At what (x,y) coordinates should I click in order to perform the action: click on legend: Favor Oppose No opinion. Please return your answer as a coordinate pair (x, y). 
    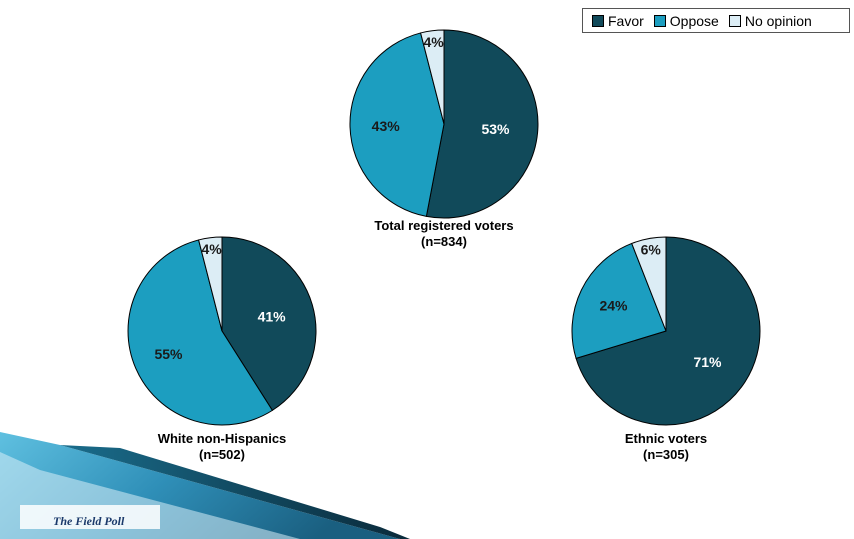
    Looking at the image, I should click on (716, 20).